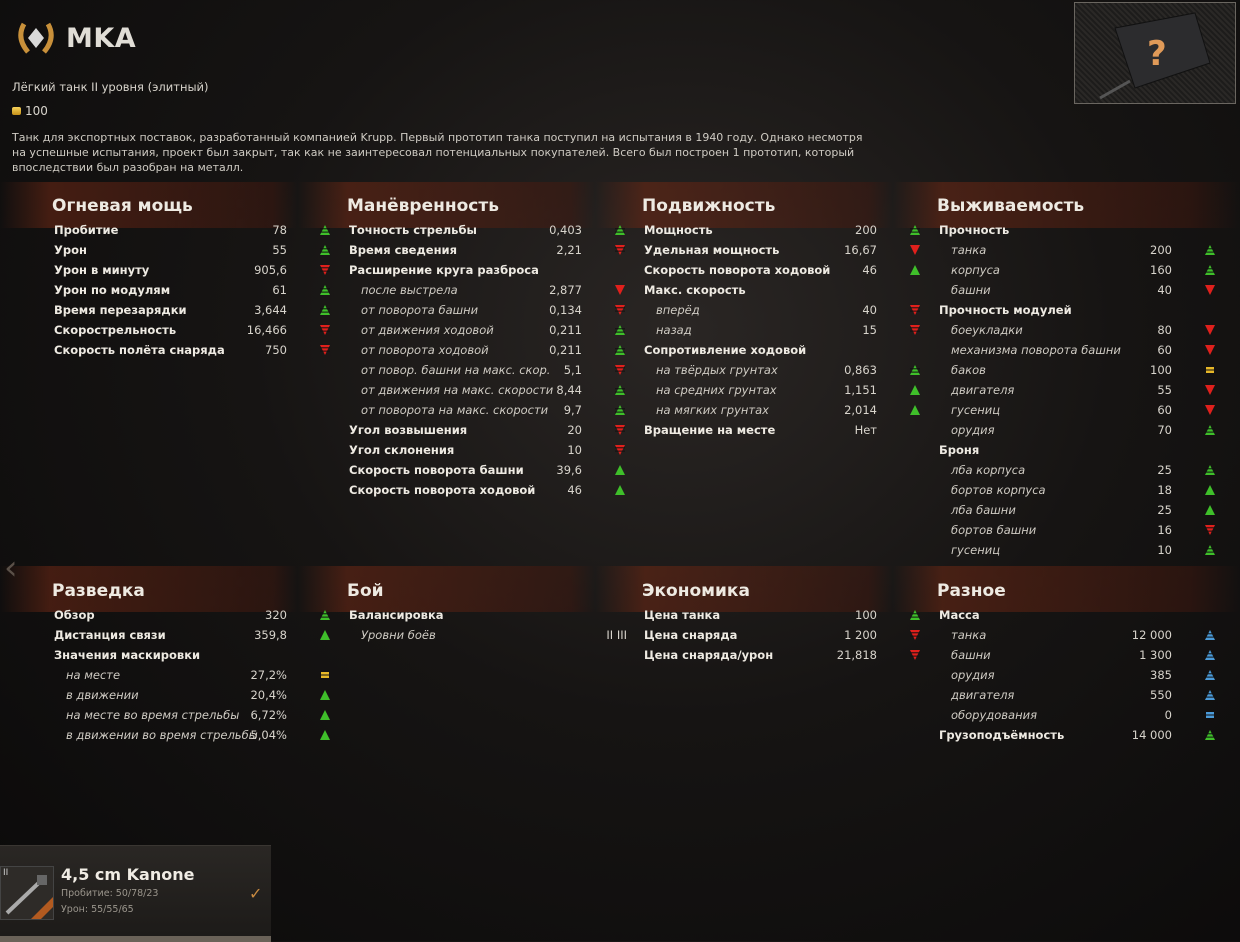 The image size is (1240, 942). What do you see at coordinates (1151, 635) in the screenshot?
I see `stat-value: 12 000` at bounding box center [1151, 635].